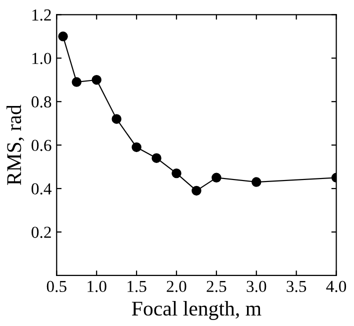 The height and width of the screenshot is (326, 354). What do you see at coordinates (256, 286) in the screenshot?
I see `x-tick-label: 3.0` at bounding box center [256, 286].